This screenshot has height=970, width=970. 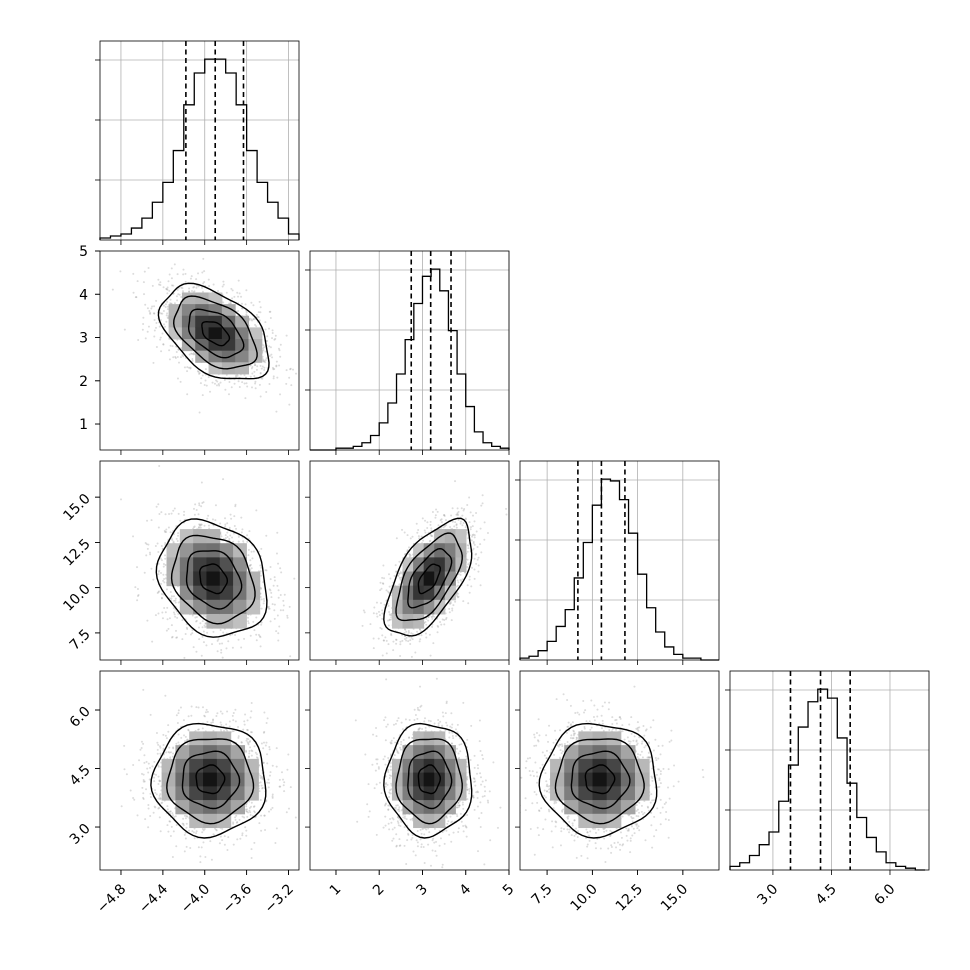 What do you see at coordinates (214, 580) in the screenshot?
I see `contour-line` at bounding box center [214, 580].